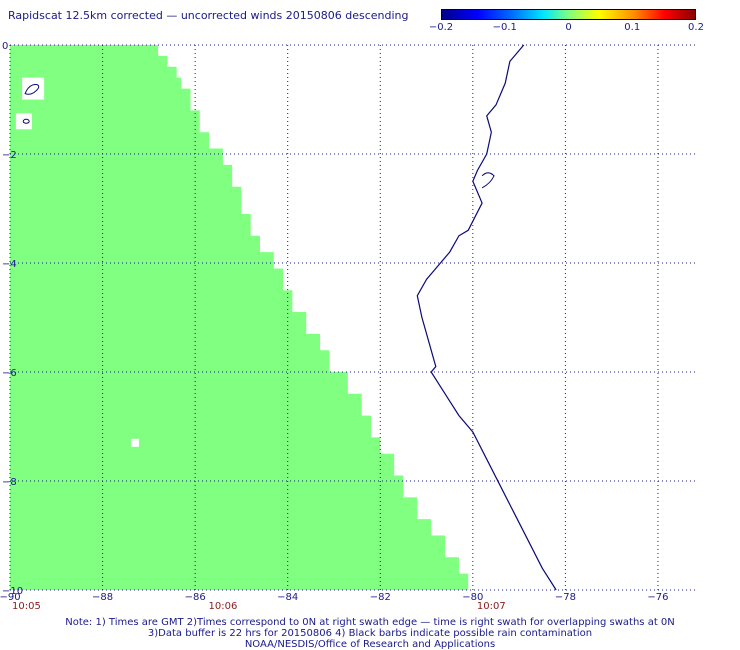 The height and width of the screenshot is (650, 740). I want to click on lat-tick-label: −4, so click(9, 264).